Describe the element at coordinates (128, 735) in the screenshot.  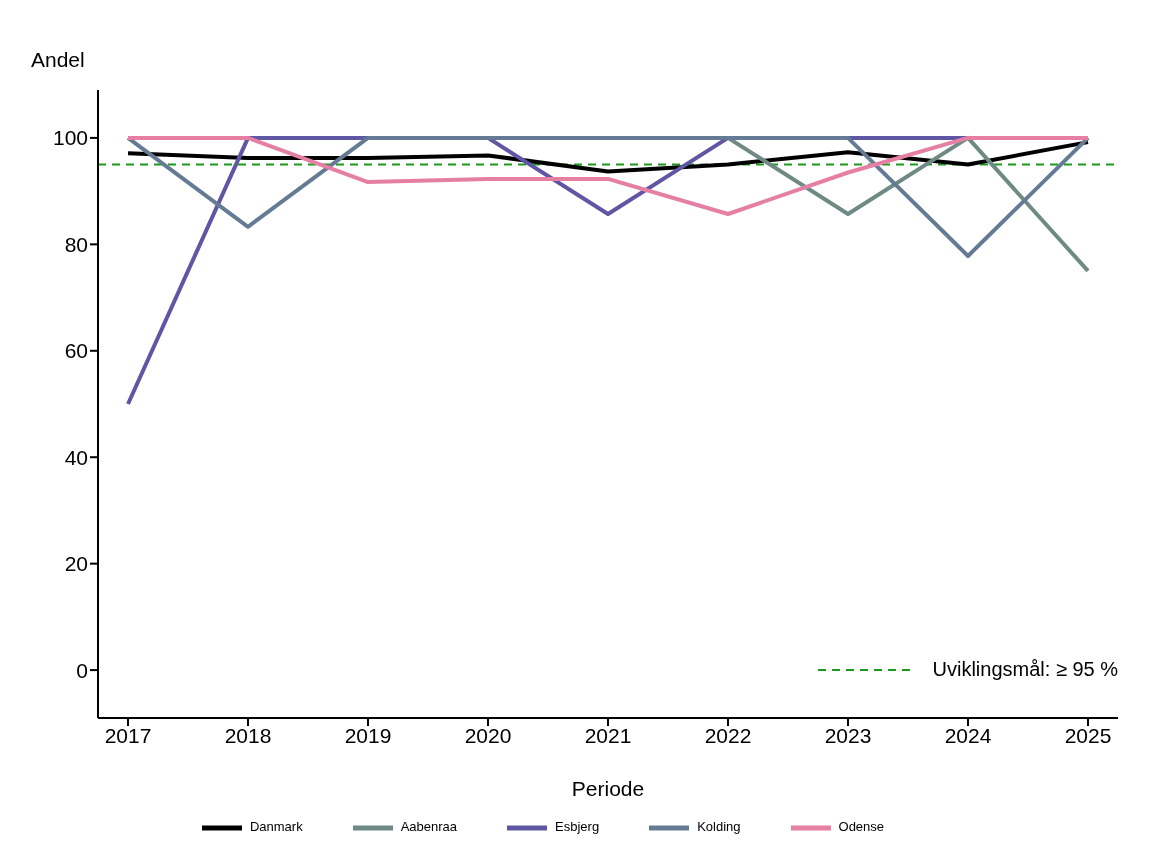
I see `x-tick-label: 2017` at that location.